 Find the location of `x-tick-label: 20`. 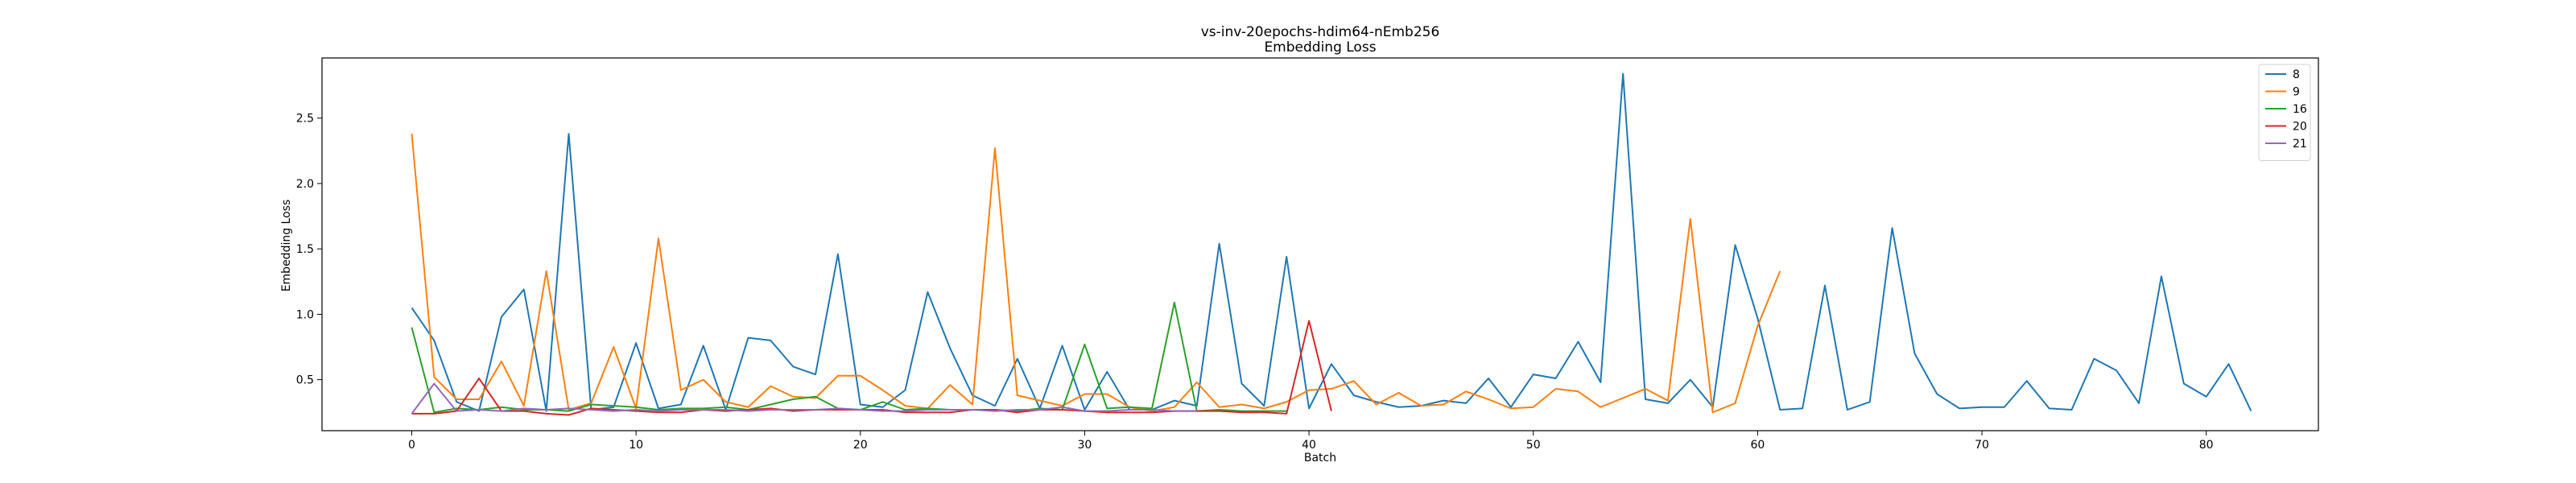

x-tick-label: 20 is located at coordinates (860, 445).